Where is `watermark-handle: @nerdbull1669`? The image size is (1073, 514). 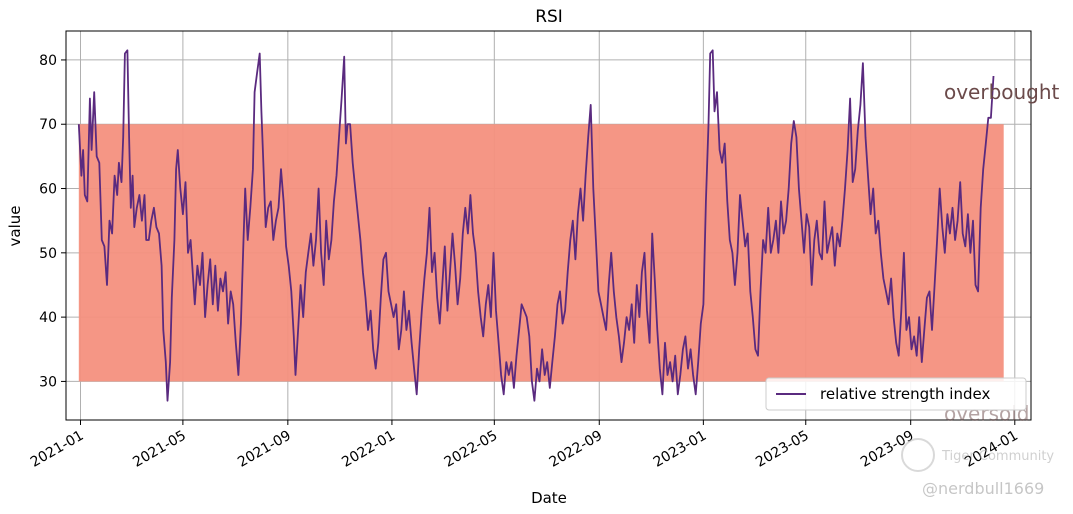 watermark-handle: @nerdbull1669 is located at coordinates (983, 488).